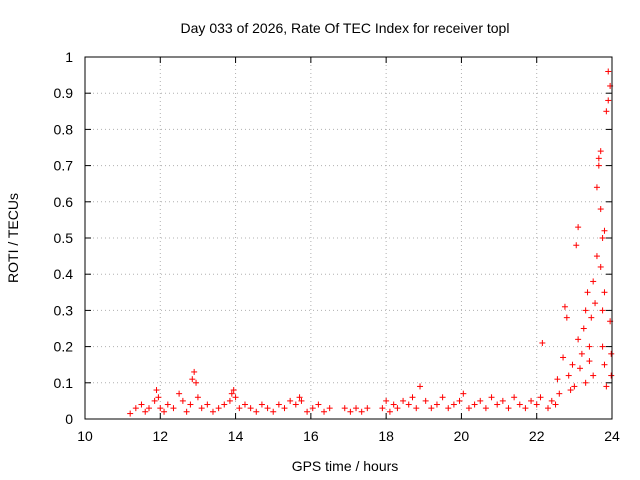 The width and height of the screenshot is (640, 480). What do you see at coordinates (69, 57) in the screenshot?
I see `y-tick-label: 1` at bounding box center [69, 57].